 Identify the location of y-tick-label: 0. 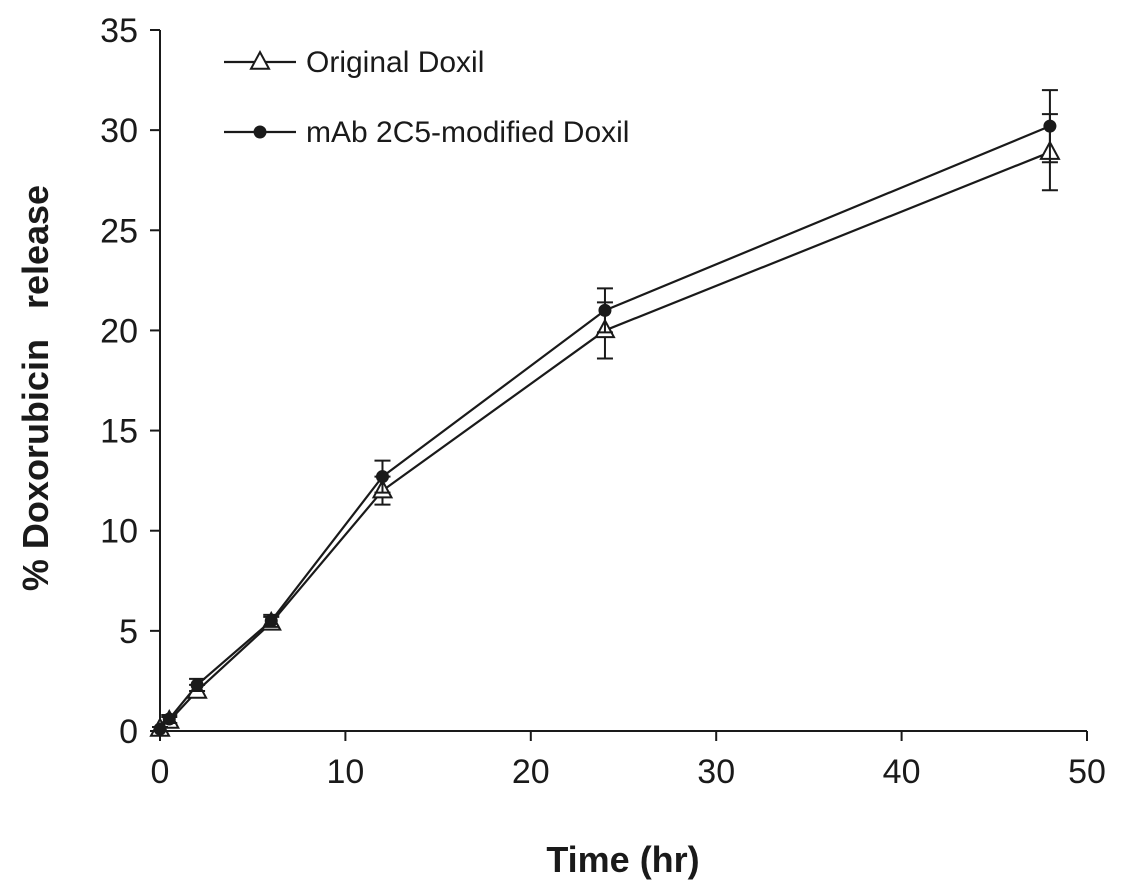
(128, 732).